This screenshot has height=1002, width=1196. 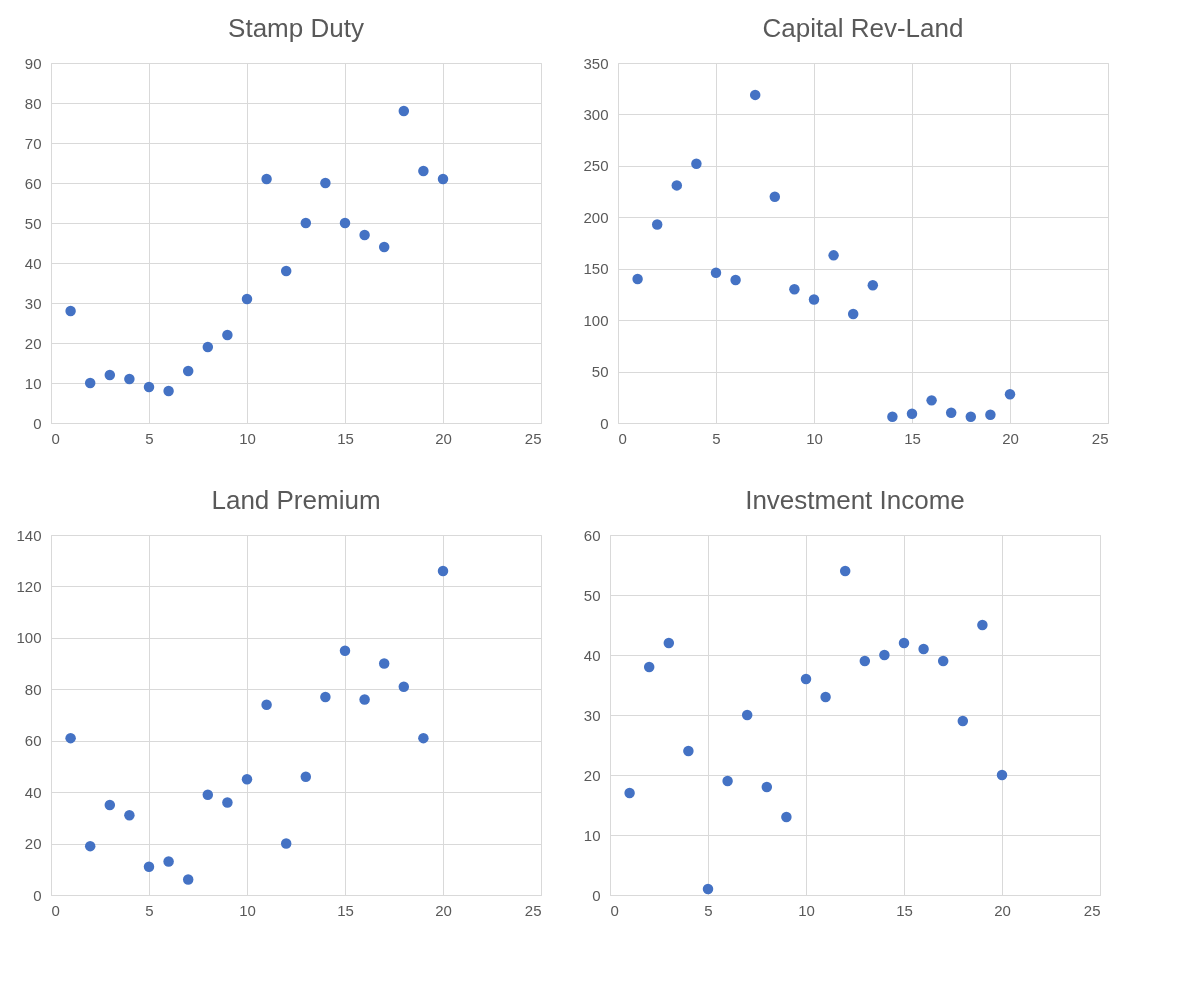 I want to click on y-tick-label: 300, so click(x=596, y=114).